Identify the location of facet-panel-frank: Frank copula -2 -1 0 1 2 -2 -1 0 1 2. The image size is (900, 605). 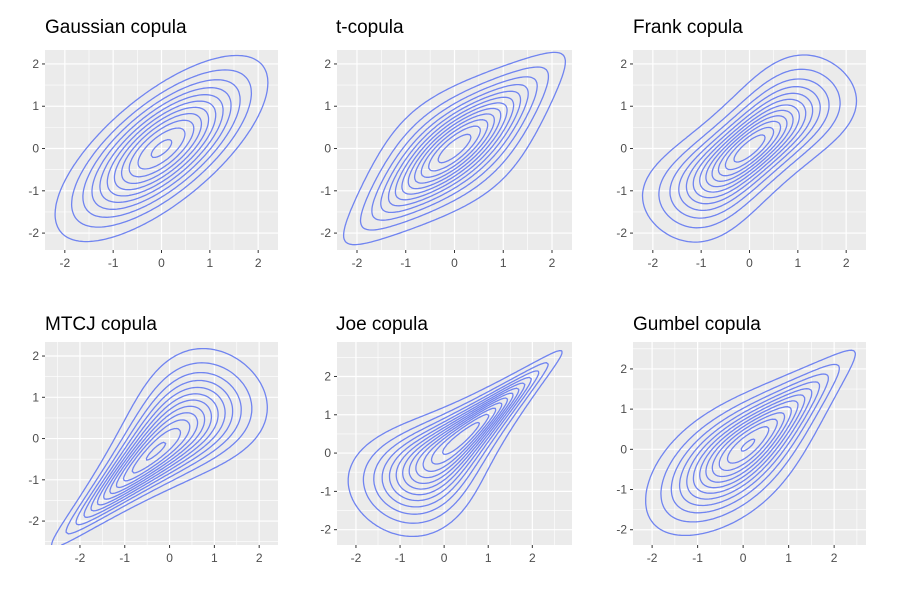
(741, 143).